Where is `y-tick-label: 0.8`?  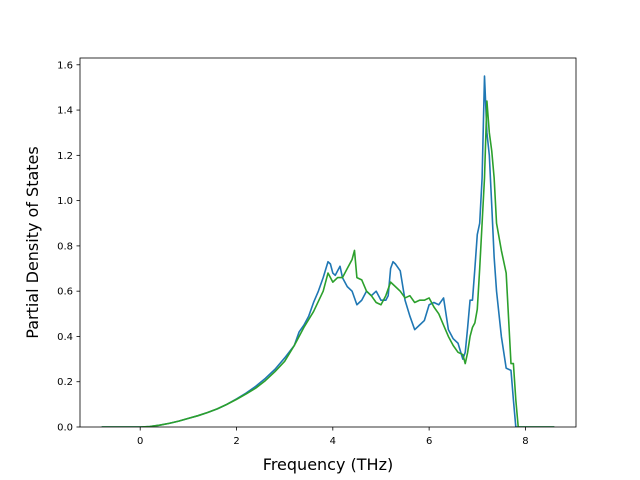 y-tick-label: 0.8 is located at coordinates (65, 246).